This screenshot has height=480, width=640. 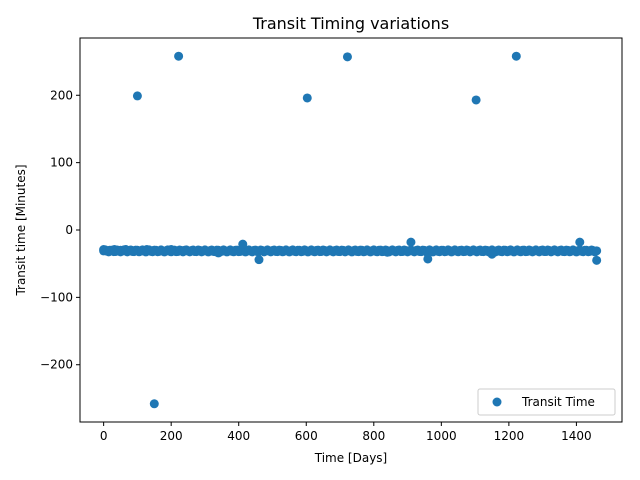 I want to click on chart-title: Transit Timing variations, so click(x=350, y=23).